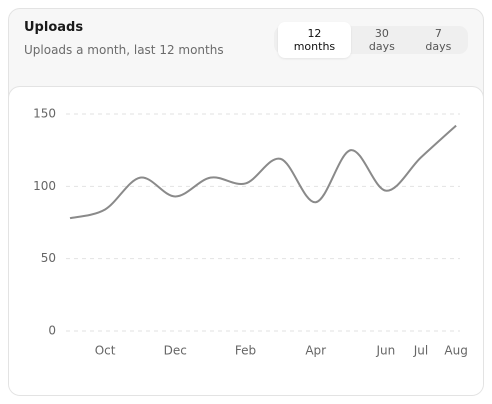 The width and height of the screenshot is (492, 404). What do you see at coordinates (315, 351) in the screenshot?
I see `x-tick-label: Apr` at bounding box center [315, 351].